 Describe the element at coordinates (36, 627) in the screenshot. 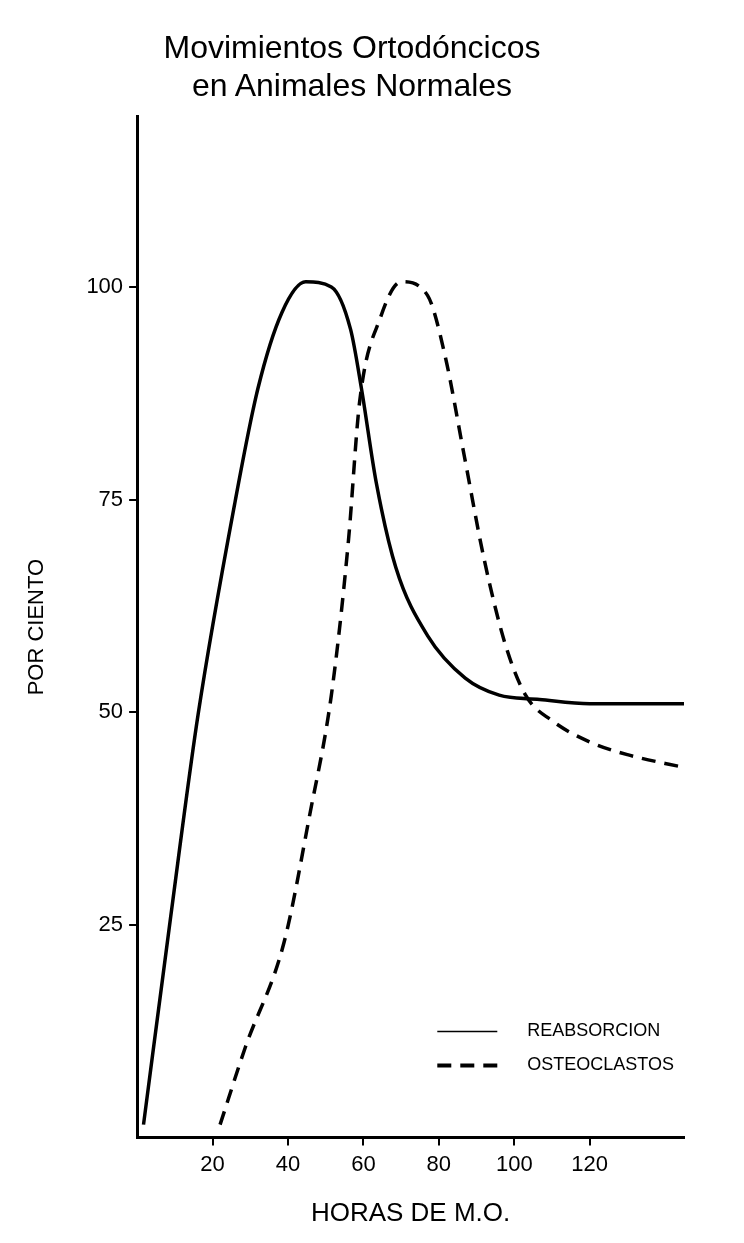

I see `y-axis-title: POR CIENTO` at that location.